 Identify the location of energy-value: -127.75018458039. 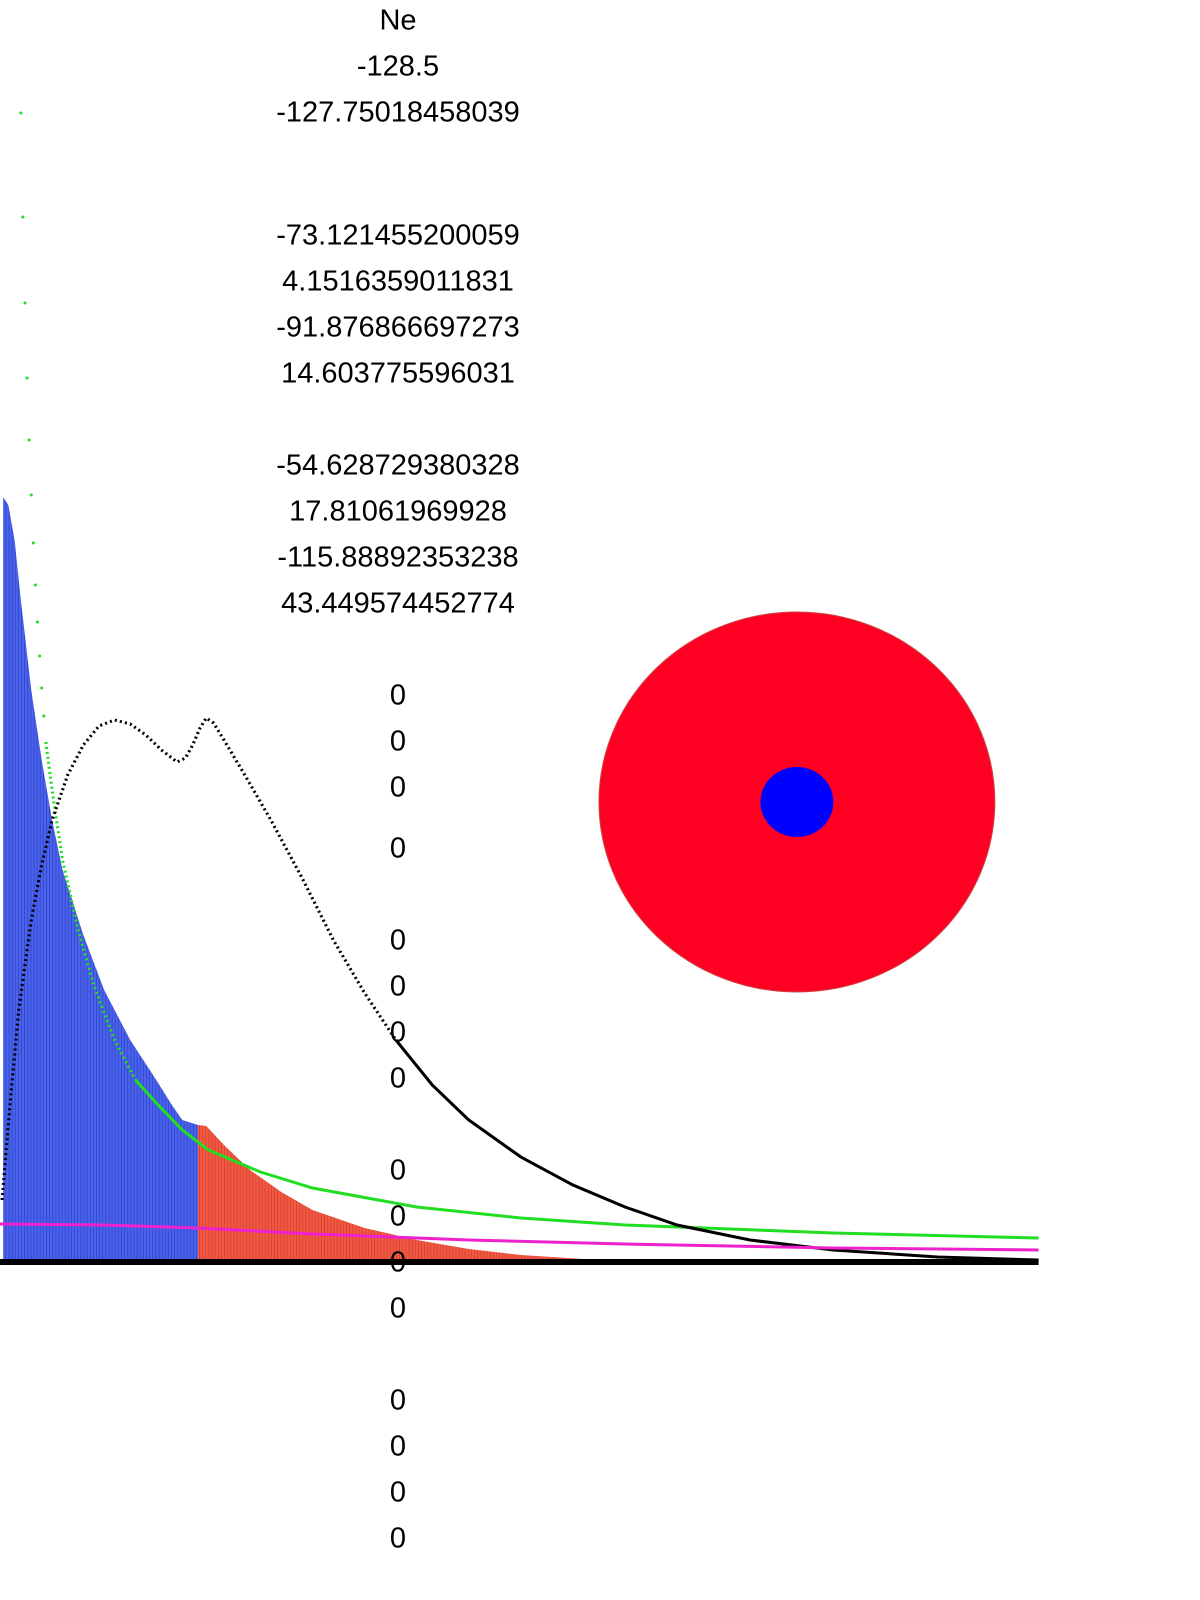
(398, 112).